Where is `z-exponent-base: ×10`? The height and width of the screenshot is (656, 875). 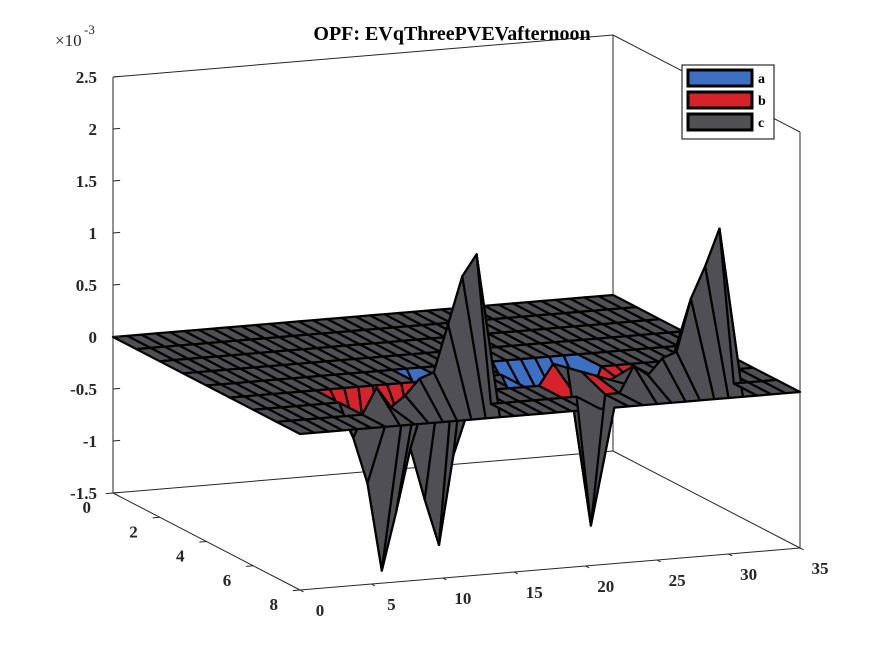 z-exponent-base: ×10 is located at coordinates (68, 40).